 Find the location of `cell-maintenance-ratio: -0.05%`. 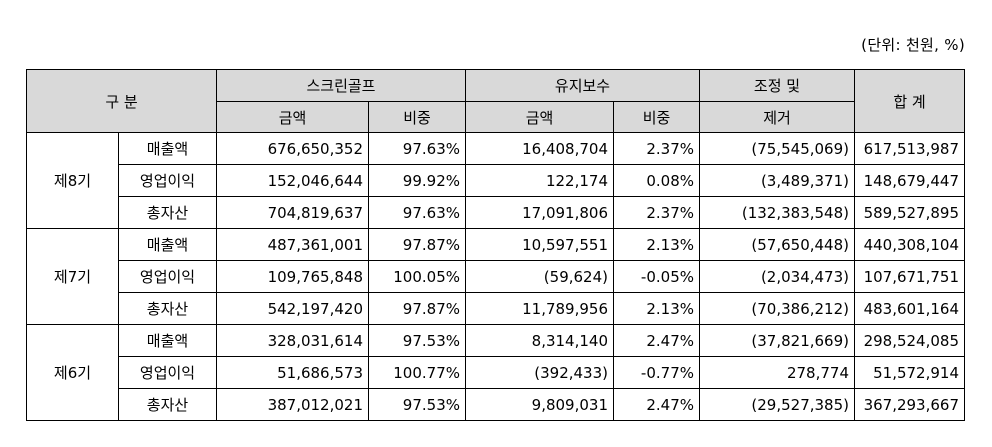

cell-maintenance-ratio: -0.05% is located at coordinates (656, 276).